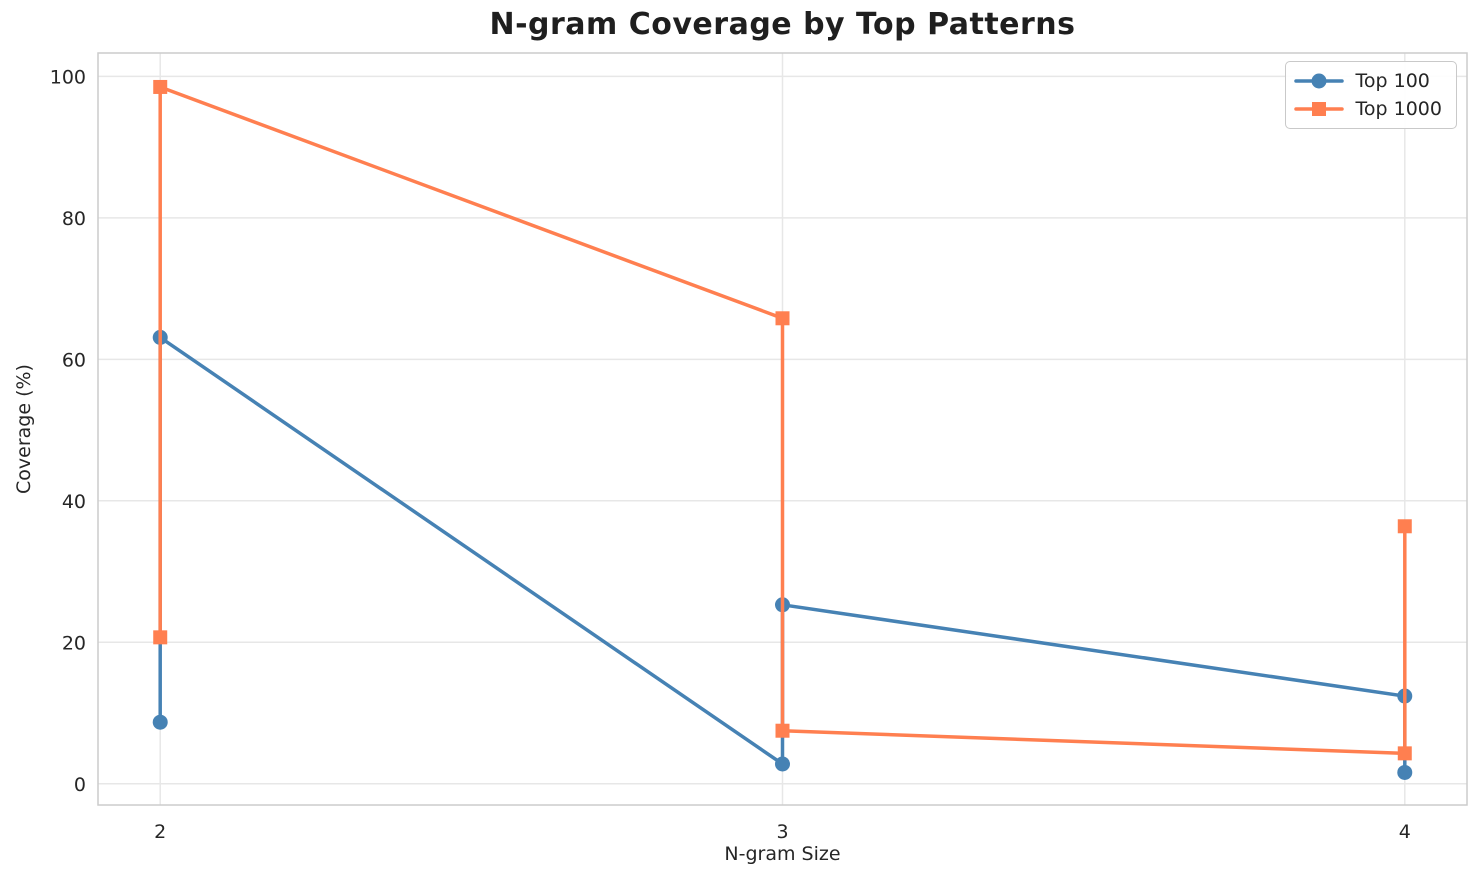 The height and width of the screenshot is (885, 1484). What do you see at coordinates (1370, 95) in the screenshot?
I see `legend: Top 100 Top 1000` at bounding box center [1370, 95].